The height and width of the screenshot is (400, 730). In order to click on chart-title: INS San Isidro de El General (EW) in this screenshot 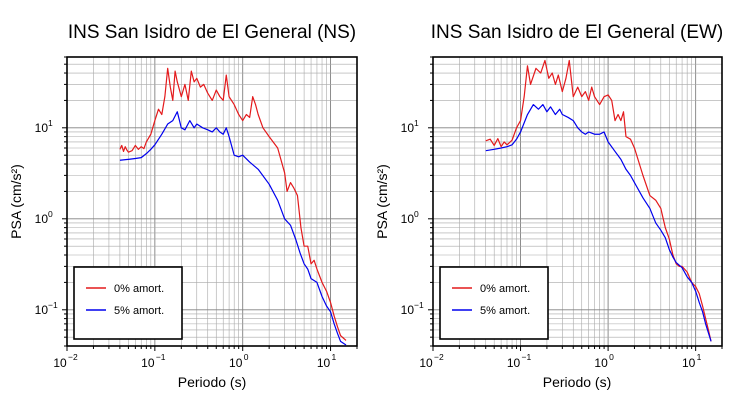, I will do `click(577, 32)`.